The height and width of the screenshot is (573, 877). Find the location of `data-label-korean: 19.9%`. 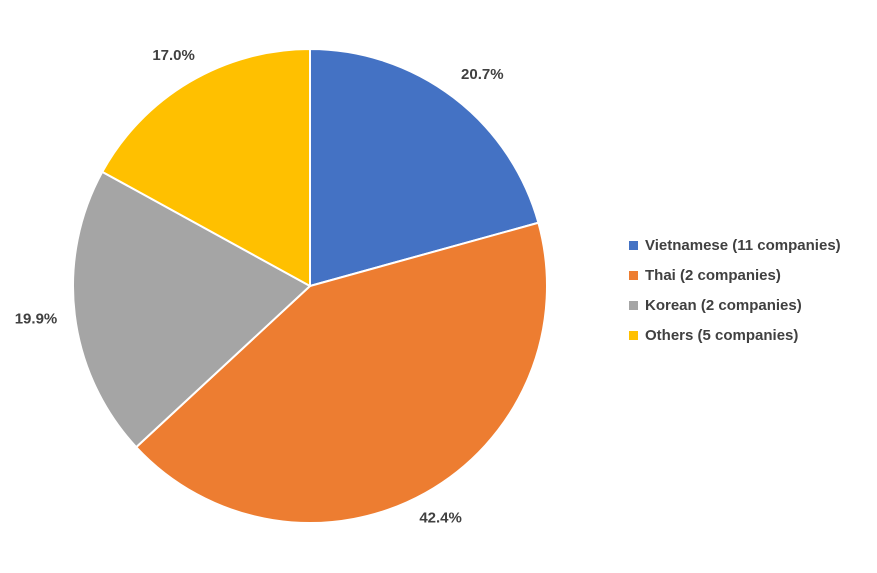

data-label-korean: 19.9% is located at coordinates (36, 318).